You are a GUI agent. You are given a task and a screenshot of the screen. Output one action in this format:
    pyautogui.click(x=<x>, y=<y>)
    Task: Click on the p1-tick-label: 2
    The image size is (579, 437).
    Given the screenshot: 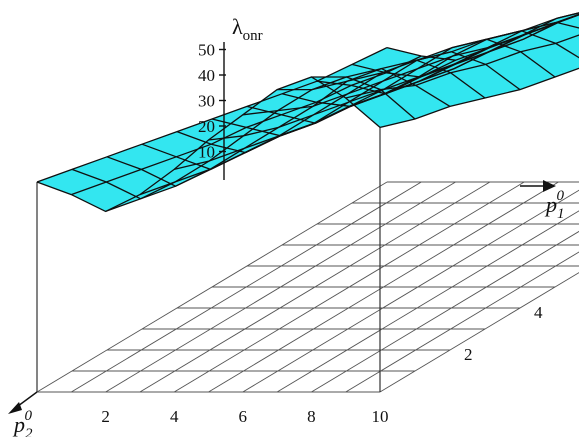 What is the action you would take?
    pyautogui.click(x=468, y=354)
    